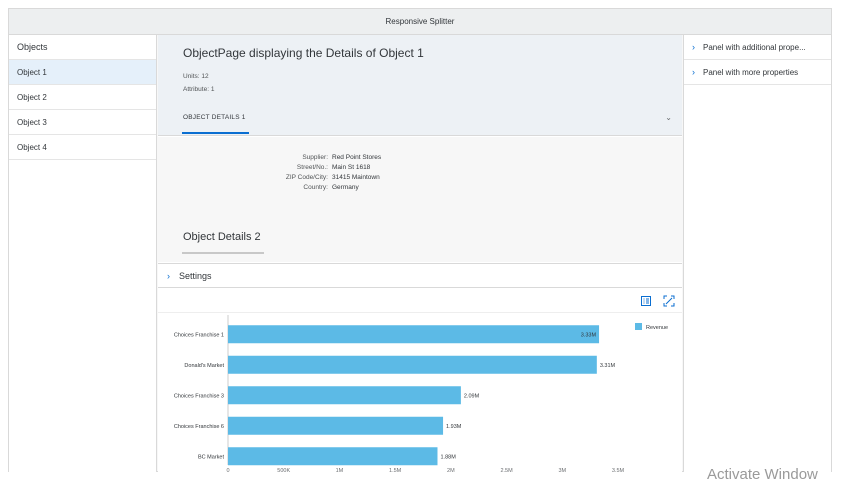  Describe the element at coordinates (199, 335) in the screenshot. I see `category-label: Choices Franchise 1` at that location.